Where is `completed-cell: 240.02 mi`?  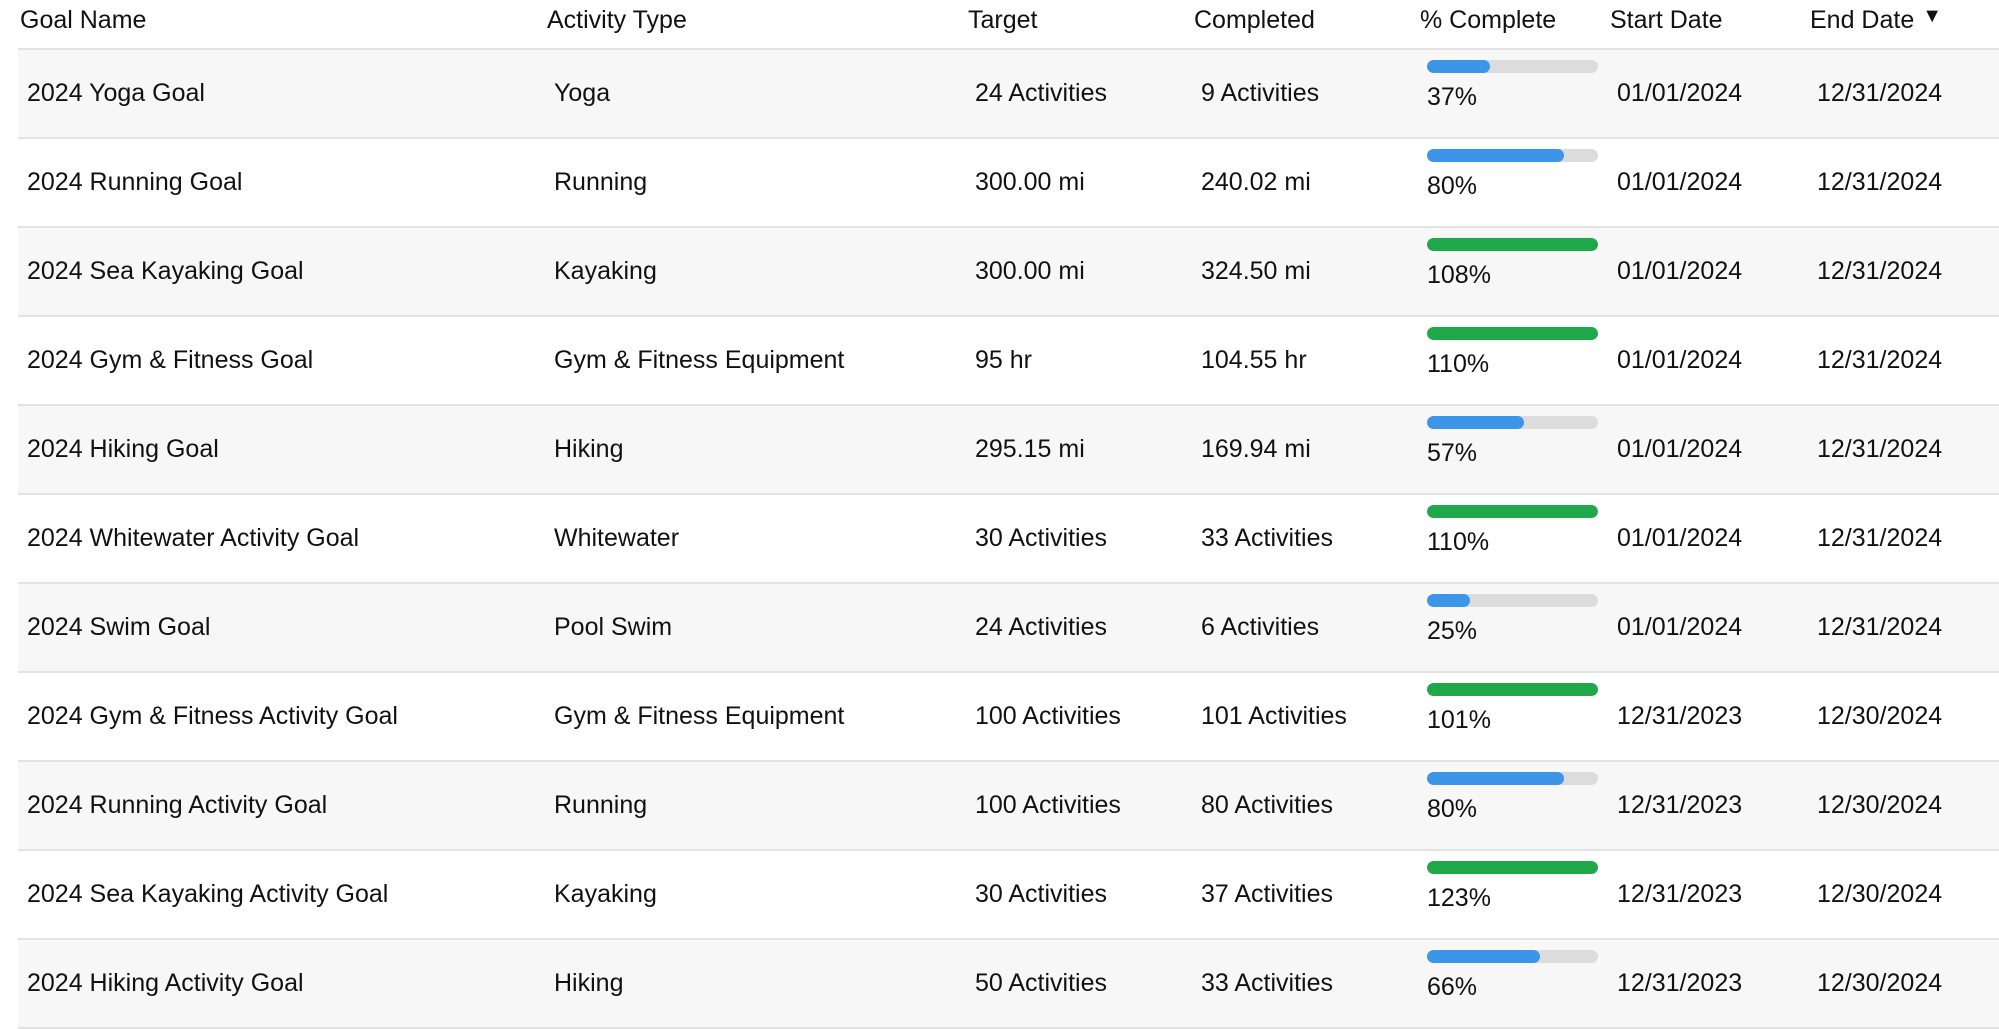 completed-cell: 240.02 mi is located at coordinates (1256, 182).